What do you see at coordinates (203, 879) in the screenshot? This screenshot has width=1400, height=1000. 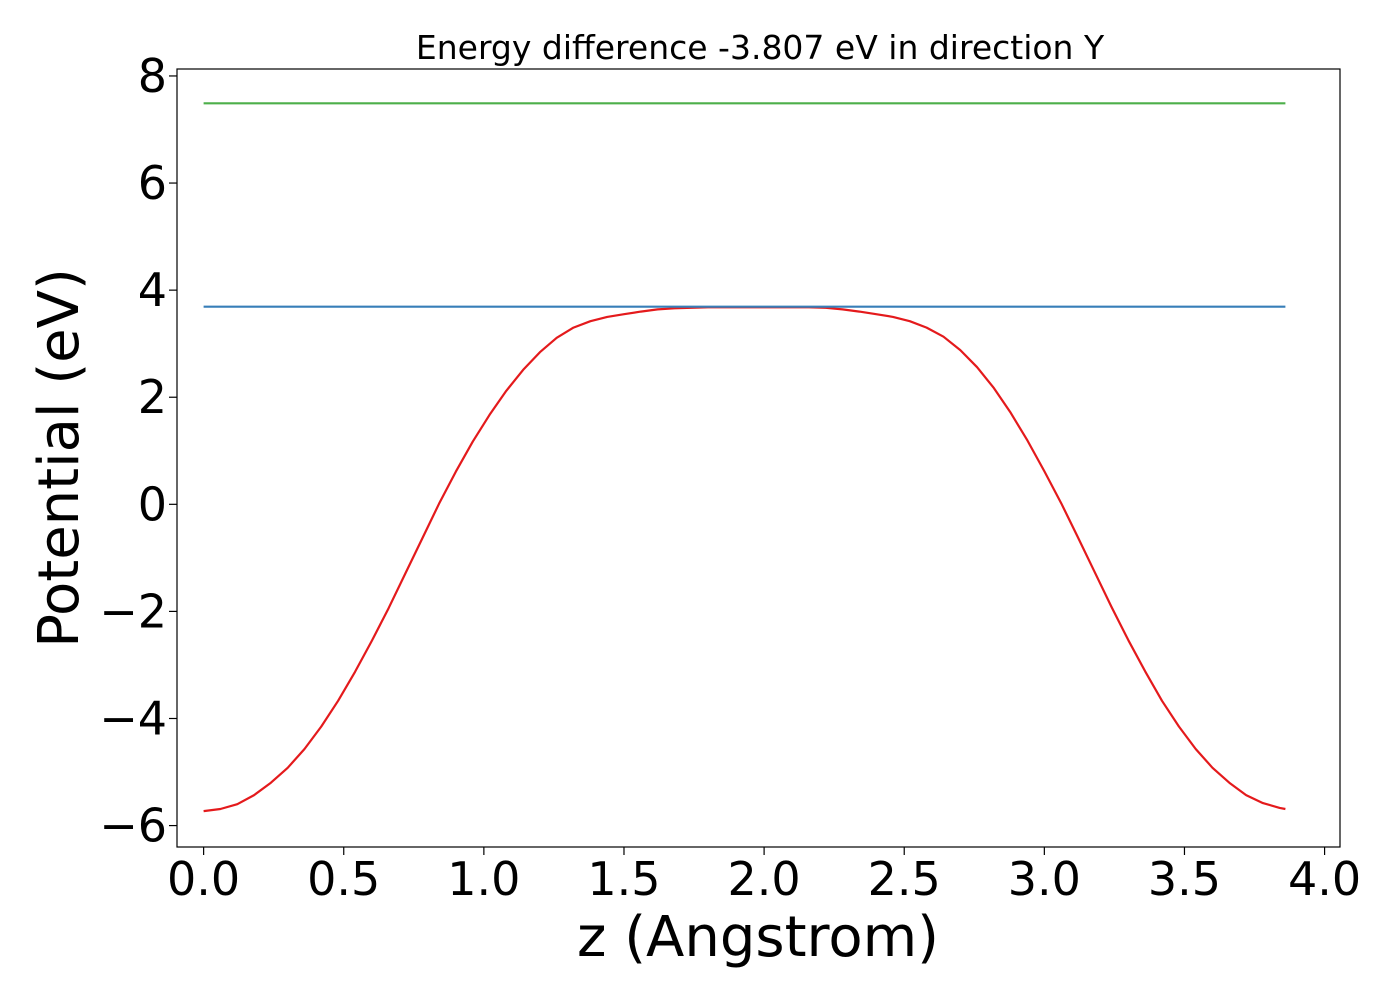 I see `x-tick-label: 0.0` at bounding box center [203, 879].